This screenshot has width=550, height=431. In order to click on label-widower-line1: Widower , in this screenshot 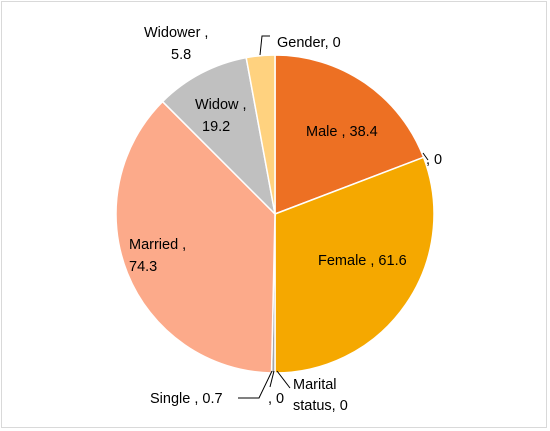, I will do `click(176, 33)`.